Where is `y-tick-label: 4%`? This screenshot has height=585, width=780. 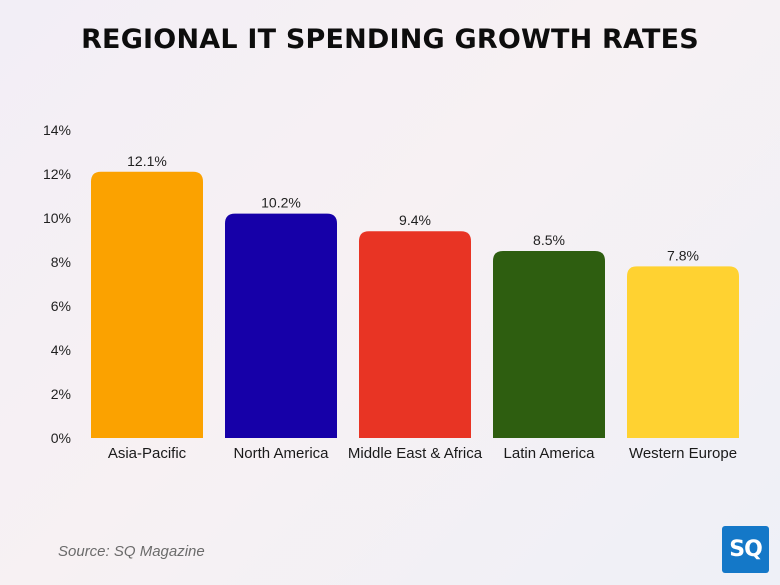 y-tick-label: 4% is located at coordinates (61, 350).